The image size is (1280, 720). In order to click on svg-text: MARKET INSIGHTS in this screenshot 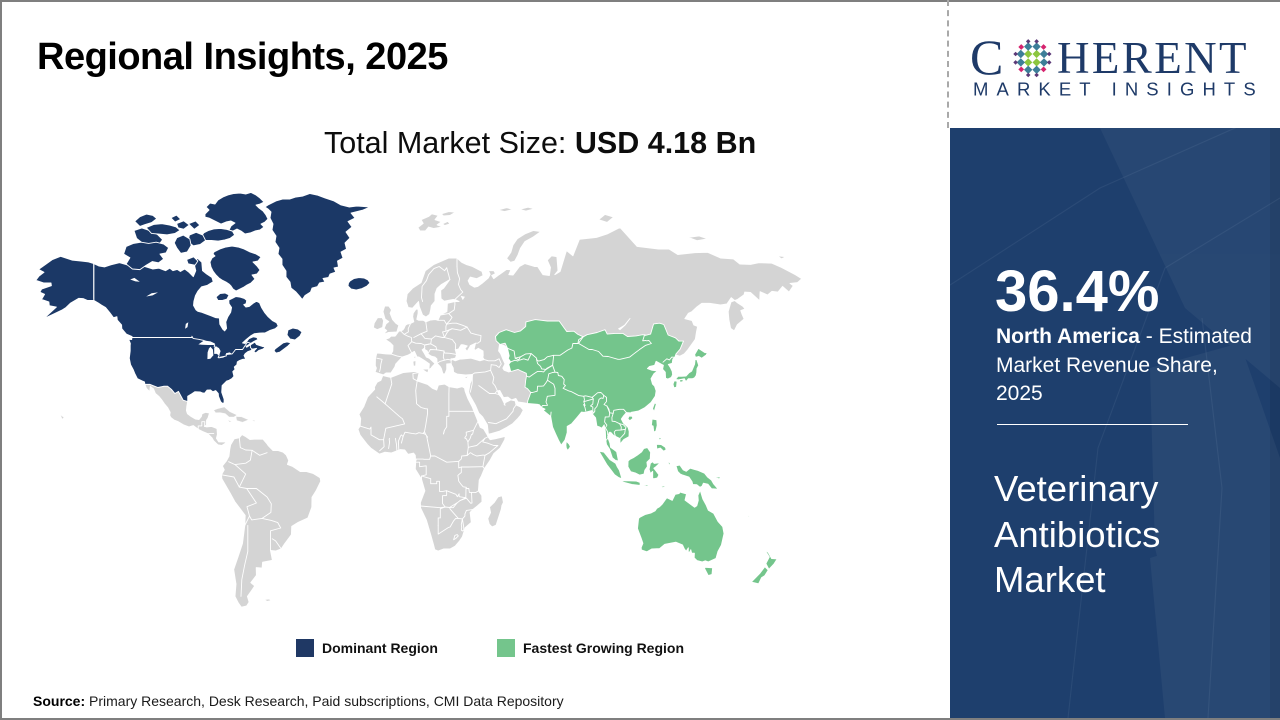, I will do `click(1118, 89)`.